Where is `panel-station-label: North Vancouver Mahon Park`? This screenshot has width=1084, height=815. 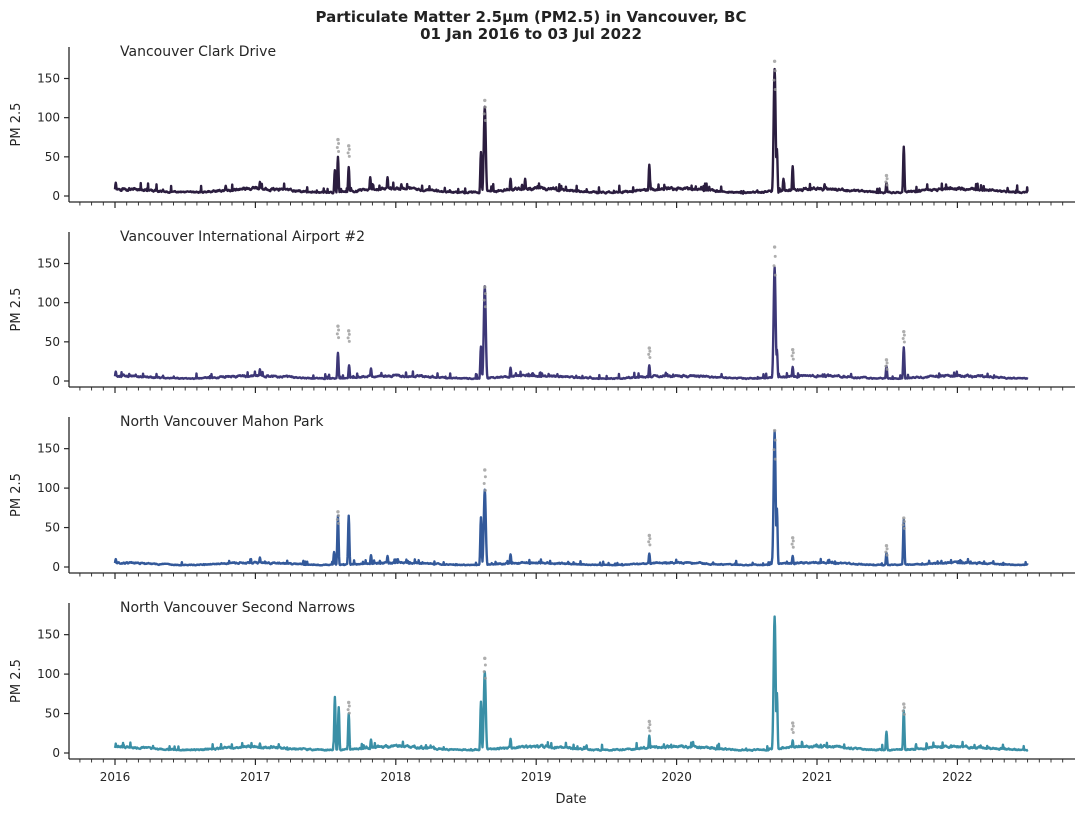
panel-station-label: North Vancouver Mahon Park is located at coordinates (222, 422).